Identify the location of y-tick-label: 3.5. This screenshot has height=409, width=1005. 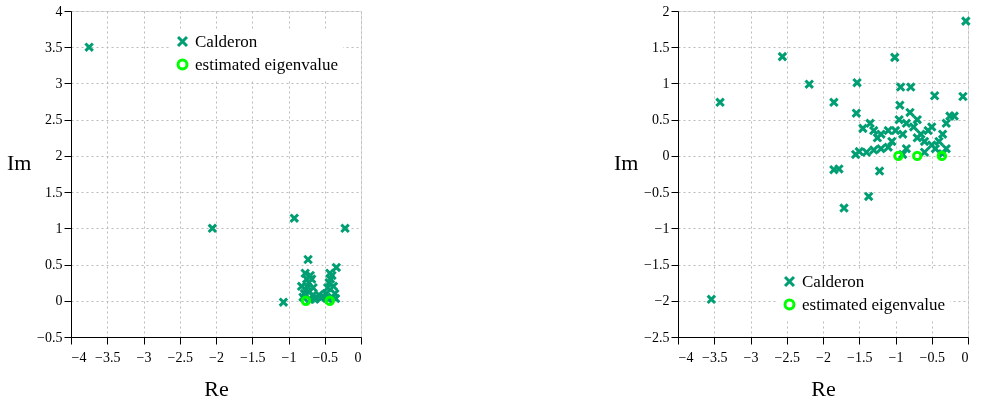
(54, 47).